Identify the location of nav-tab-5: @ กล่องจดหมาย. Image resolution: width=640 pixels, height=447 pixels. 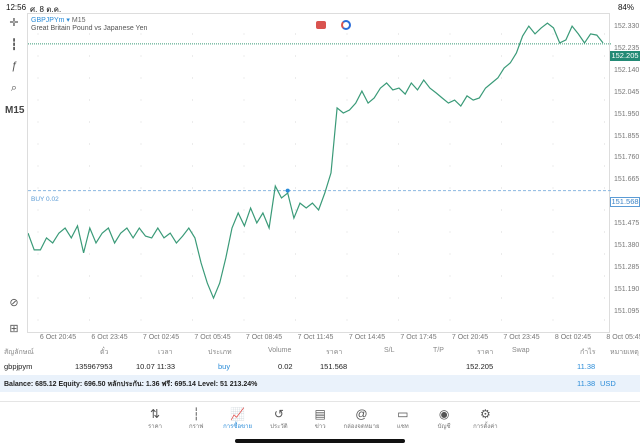
(362, 419).